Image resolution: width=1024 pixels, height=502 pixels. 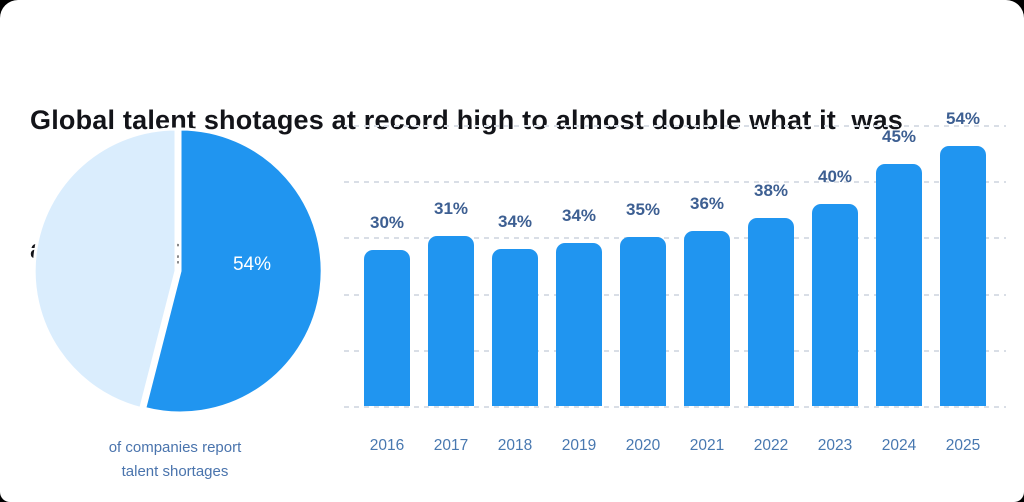 What do you see at coordinates (899, 136) in the screenshot?
I see `bar-value-label-2024: 45%` at bounding box center [899, 136].